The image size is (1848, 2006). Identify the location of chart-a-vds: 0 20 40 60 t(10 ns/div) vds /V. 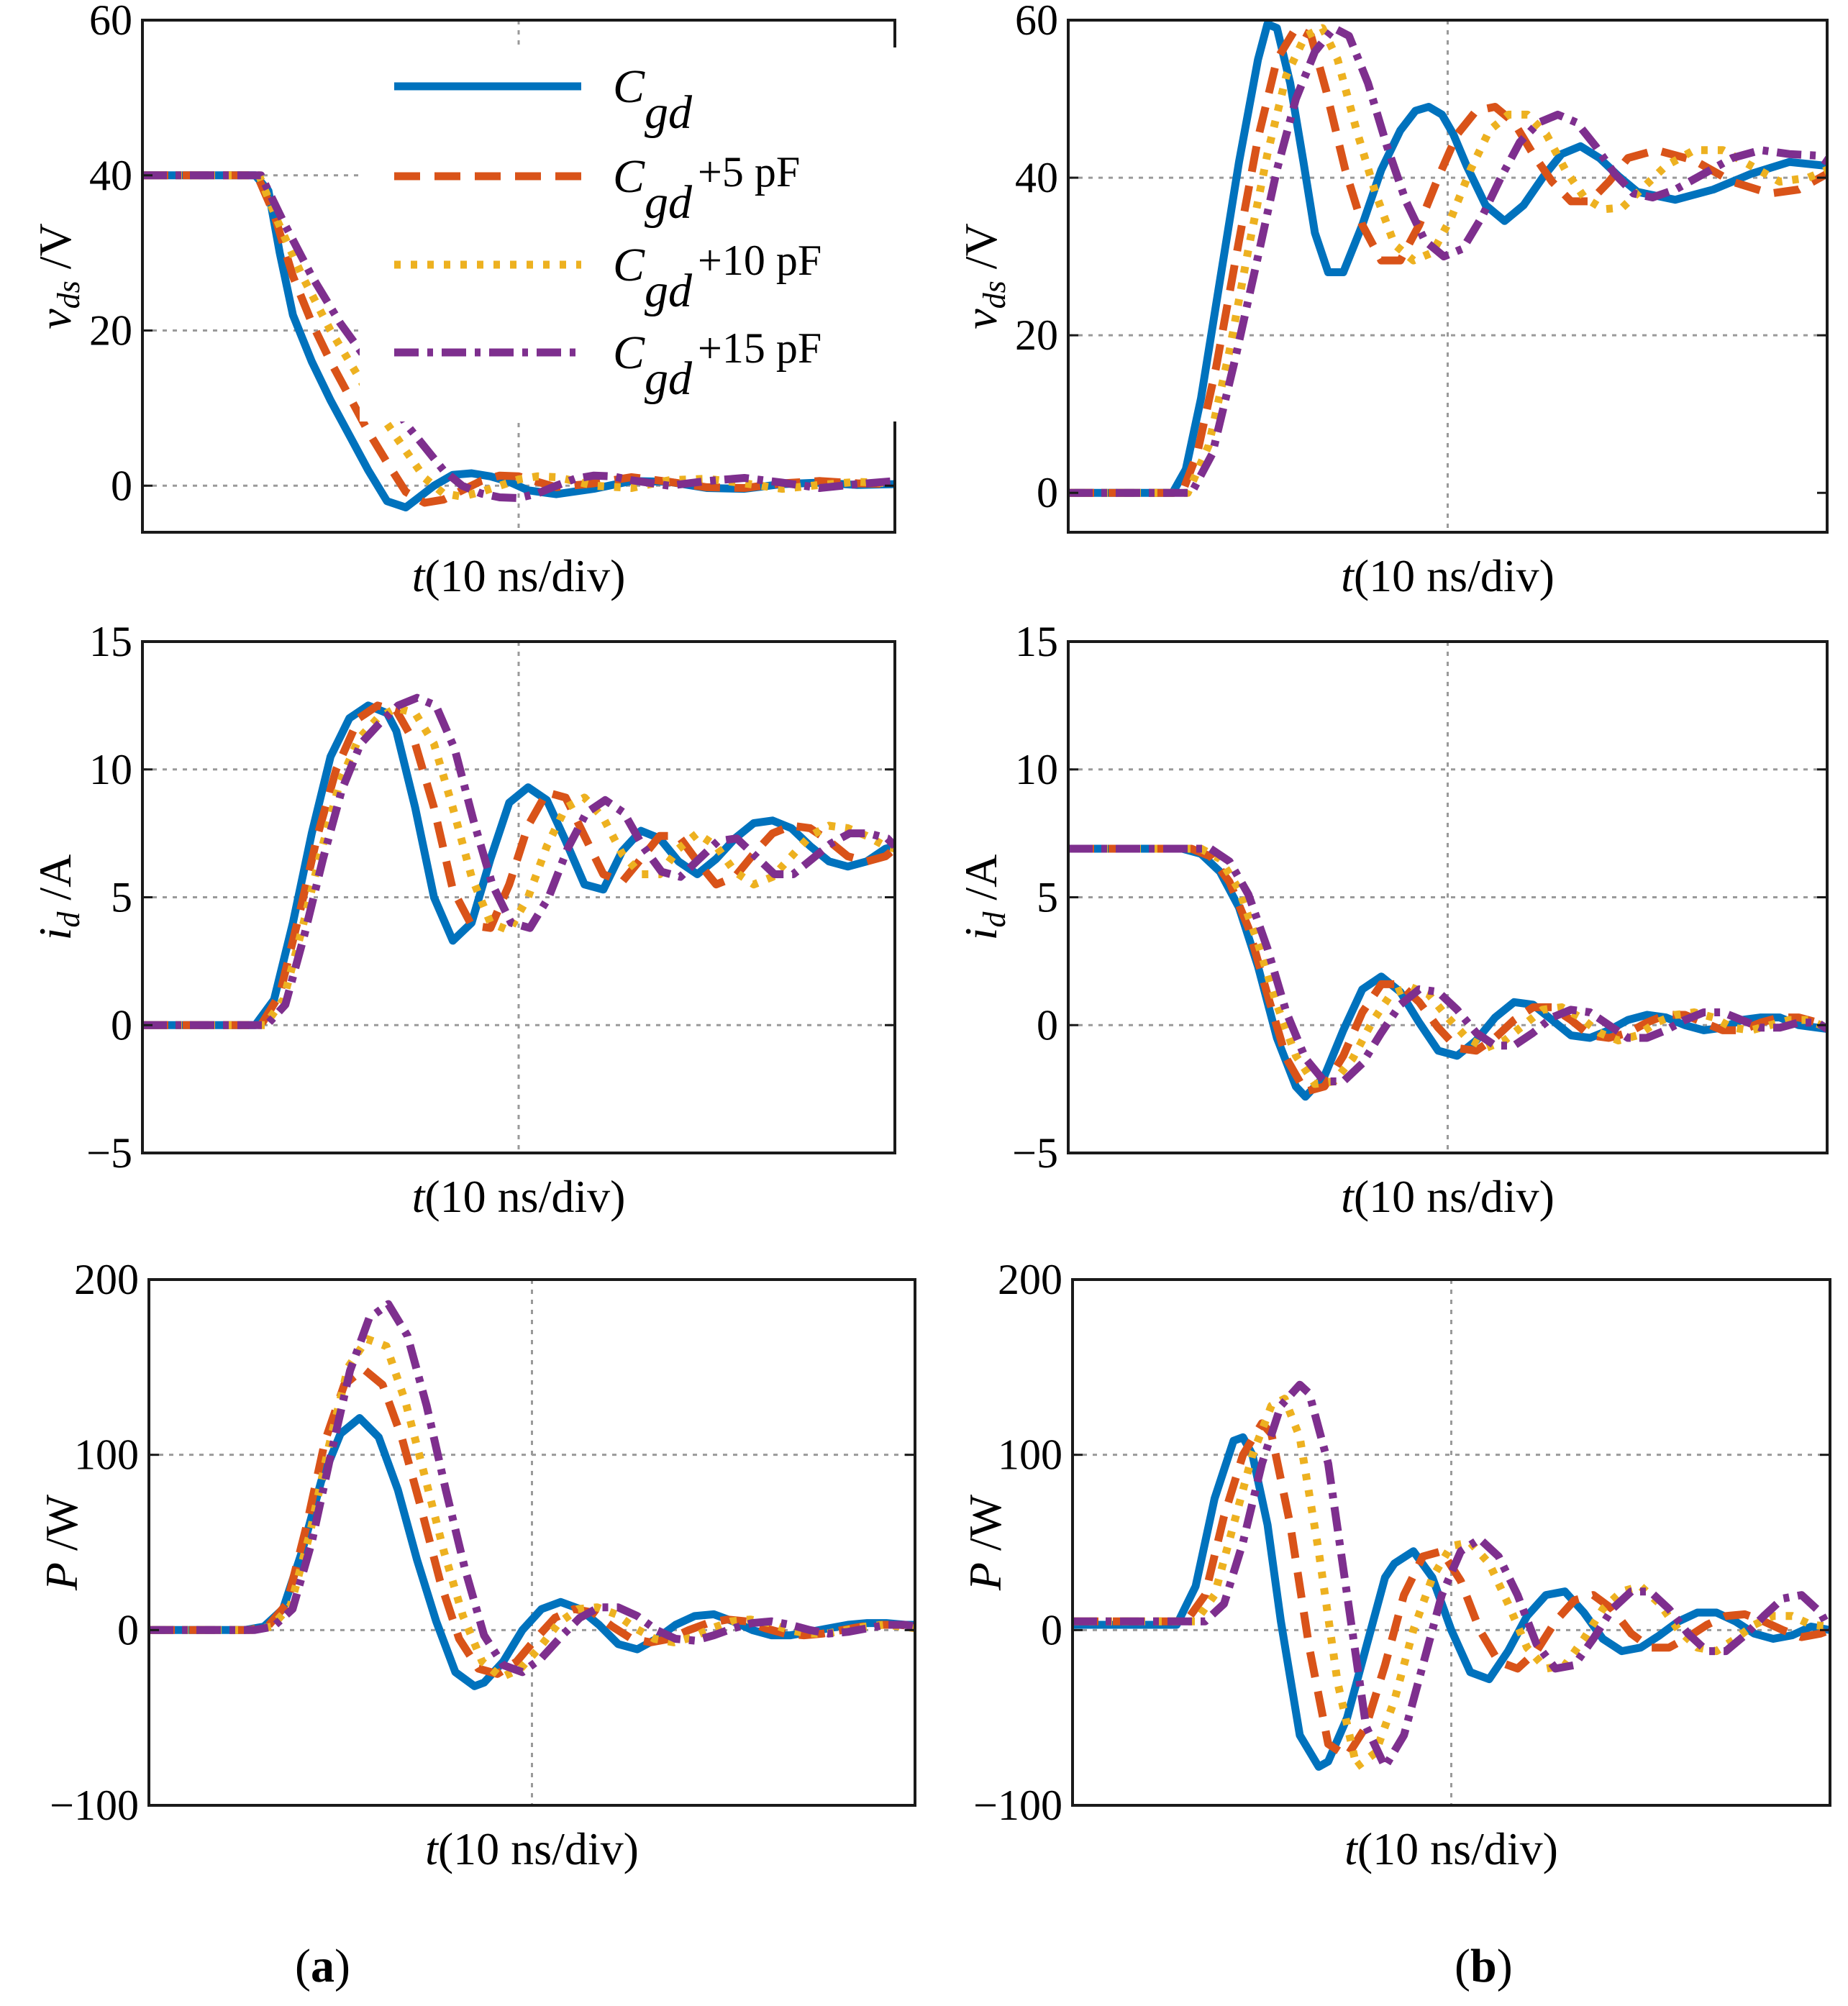
(462, 300).